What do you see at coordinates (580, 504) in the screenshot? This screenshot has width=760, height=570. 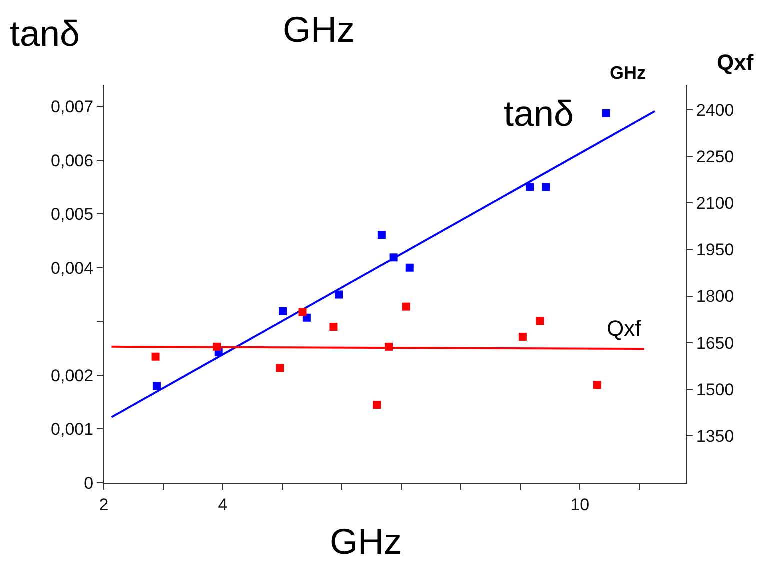 I see `x-tick-label: 10` at bounding box center [580, 504].